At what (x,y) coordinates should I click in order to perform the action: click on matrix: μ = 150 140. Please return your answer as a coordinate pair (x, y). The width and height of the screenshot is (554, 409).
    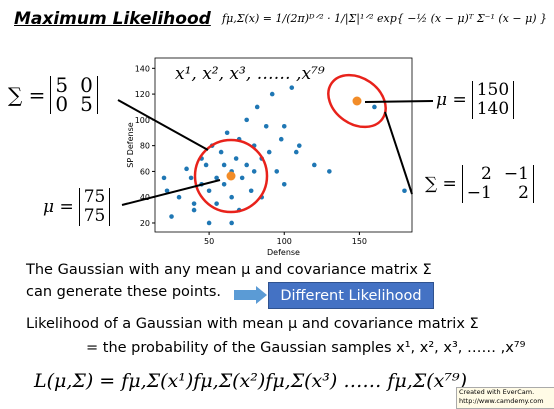
    Looking at the image, I should click on (475, 99).